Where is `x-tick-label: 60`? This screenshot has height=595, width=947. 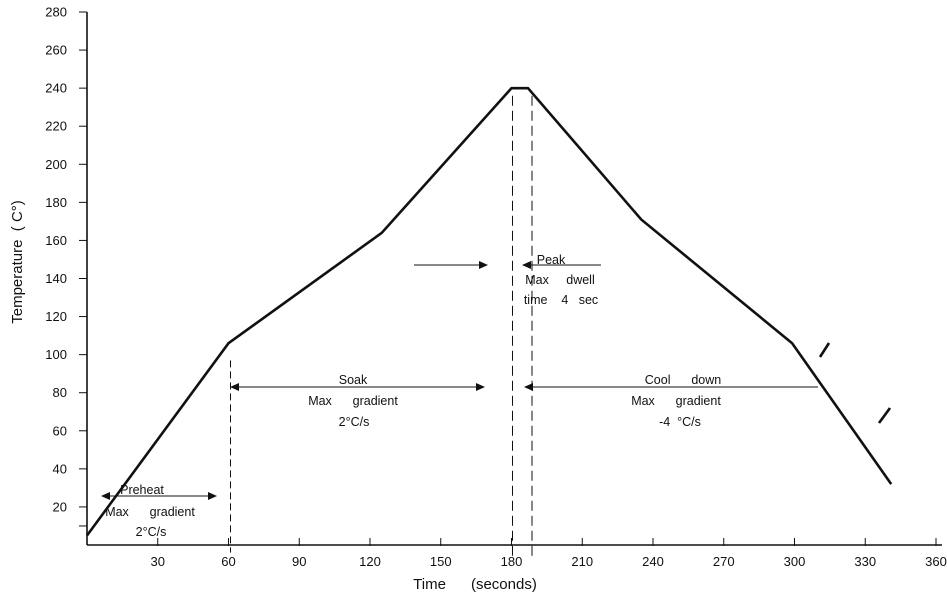 x-tick-label: 60 is located at coordinates (228, 561).